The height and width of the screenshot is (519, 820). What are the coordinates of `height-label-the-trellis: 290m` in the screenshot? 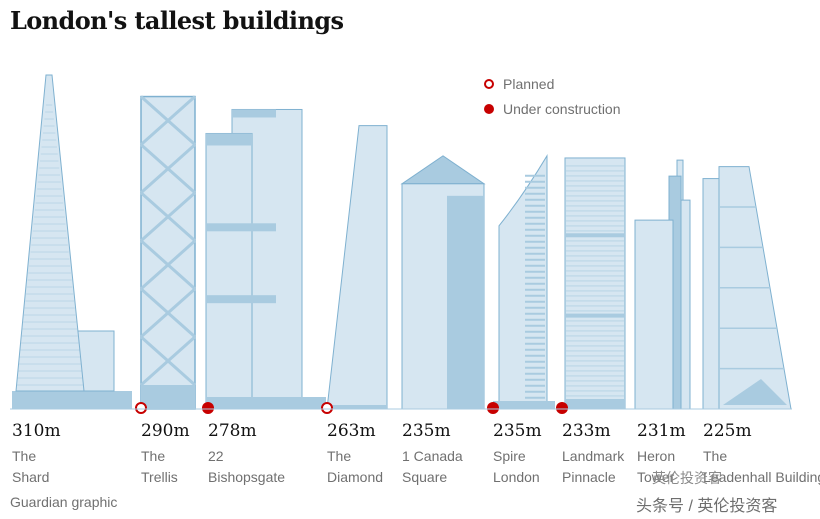 It's located at (165, 431).